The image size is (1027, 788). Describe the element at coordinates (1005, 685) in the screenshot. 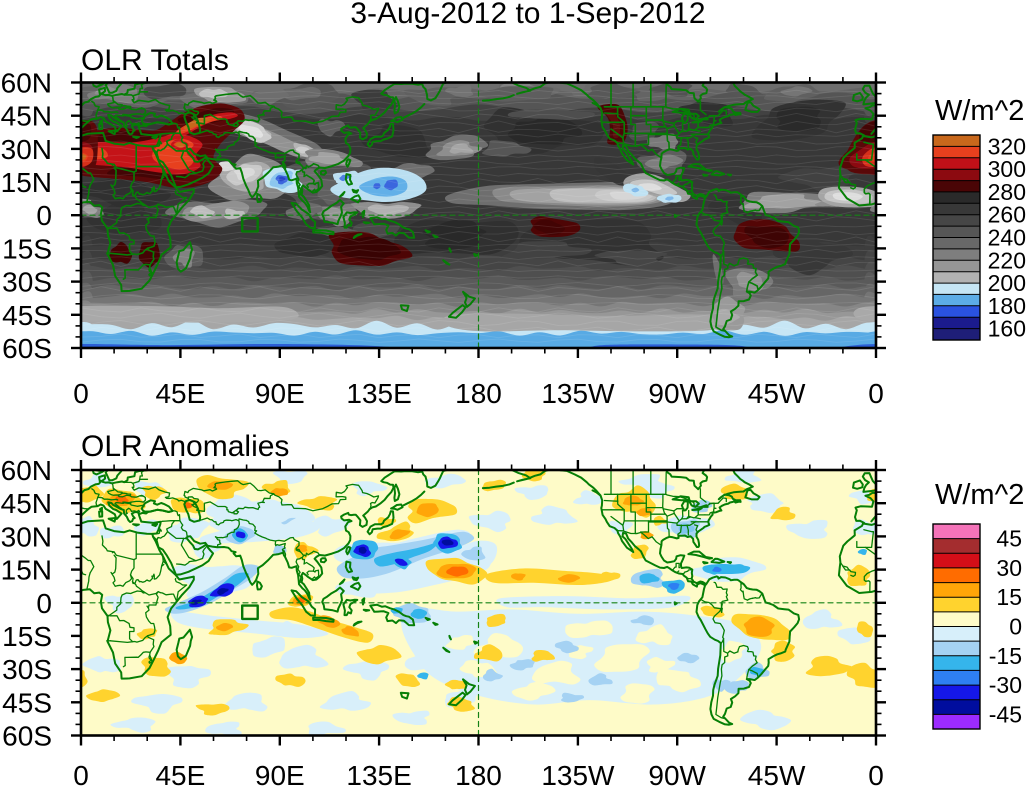

I see `svg-text: -30` at that location.